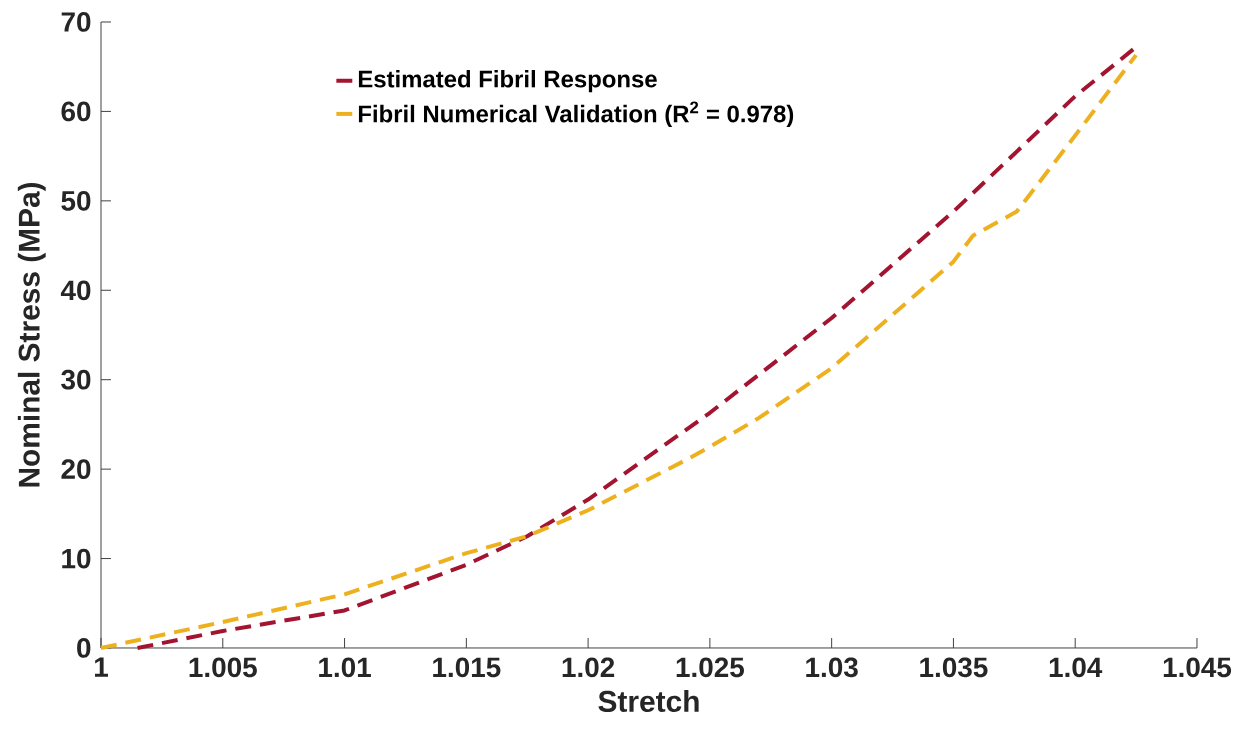  Describe the element at coordinates (954, 667) in the screenshot. I see `x-tick-label: 1.035` at that location.